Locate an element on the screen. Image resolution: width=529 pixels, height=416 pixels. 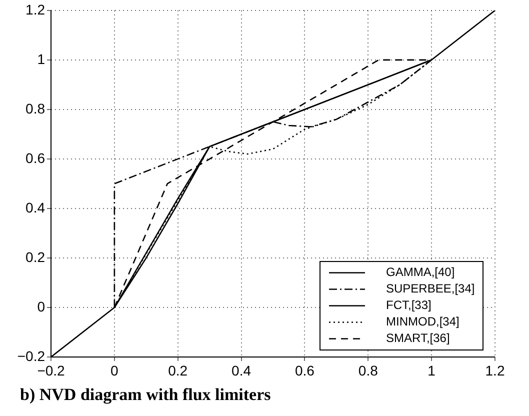
legend-label: SUPERBEE,[34] is located at coordinates (430, 289).